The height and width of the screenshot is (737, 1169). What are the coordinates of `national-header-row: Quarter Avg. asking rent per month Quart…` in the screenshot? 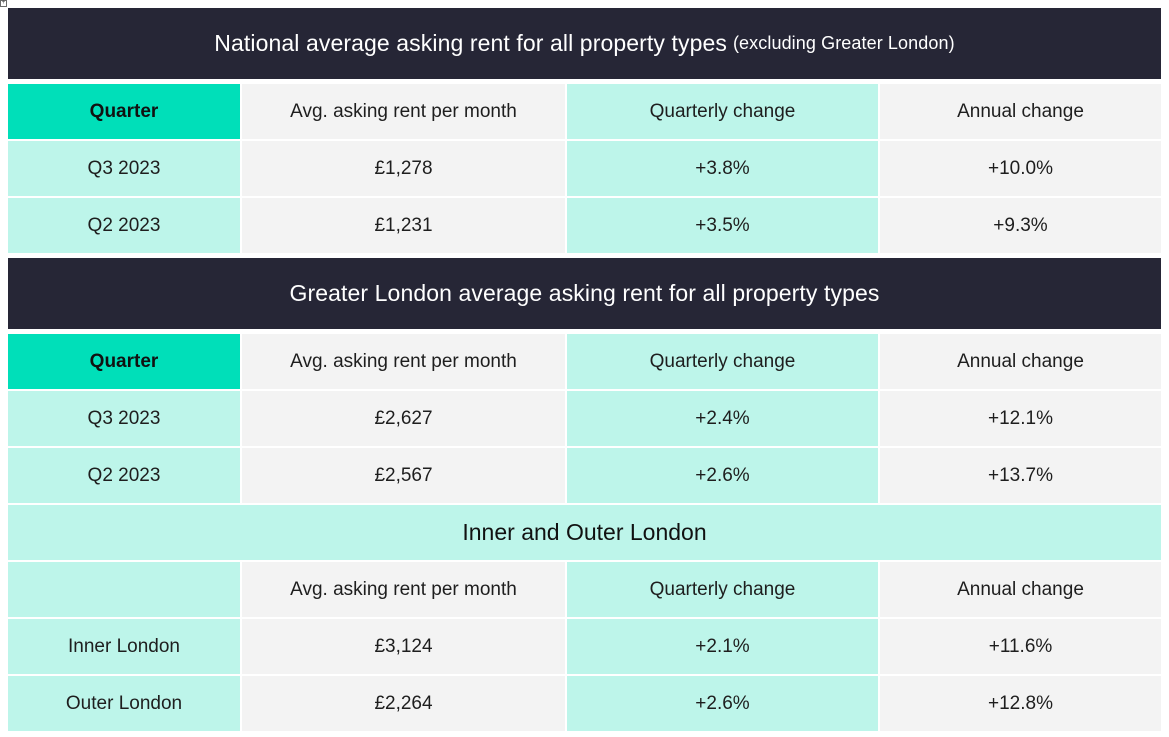 It's located at (584, 109).